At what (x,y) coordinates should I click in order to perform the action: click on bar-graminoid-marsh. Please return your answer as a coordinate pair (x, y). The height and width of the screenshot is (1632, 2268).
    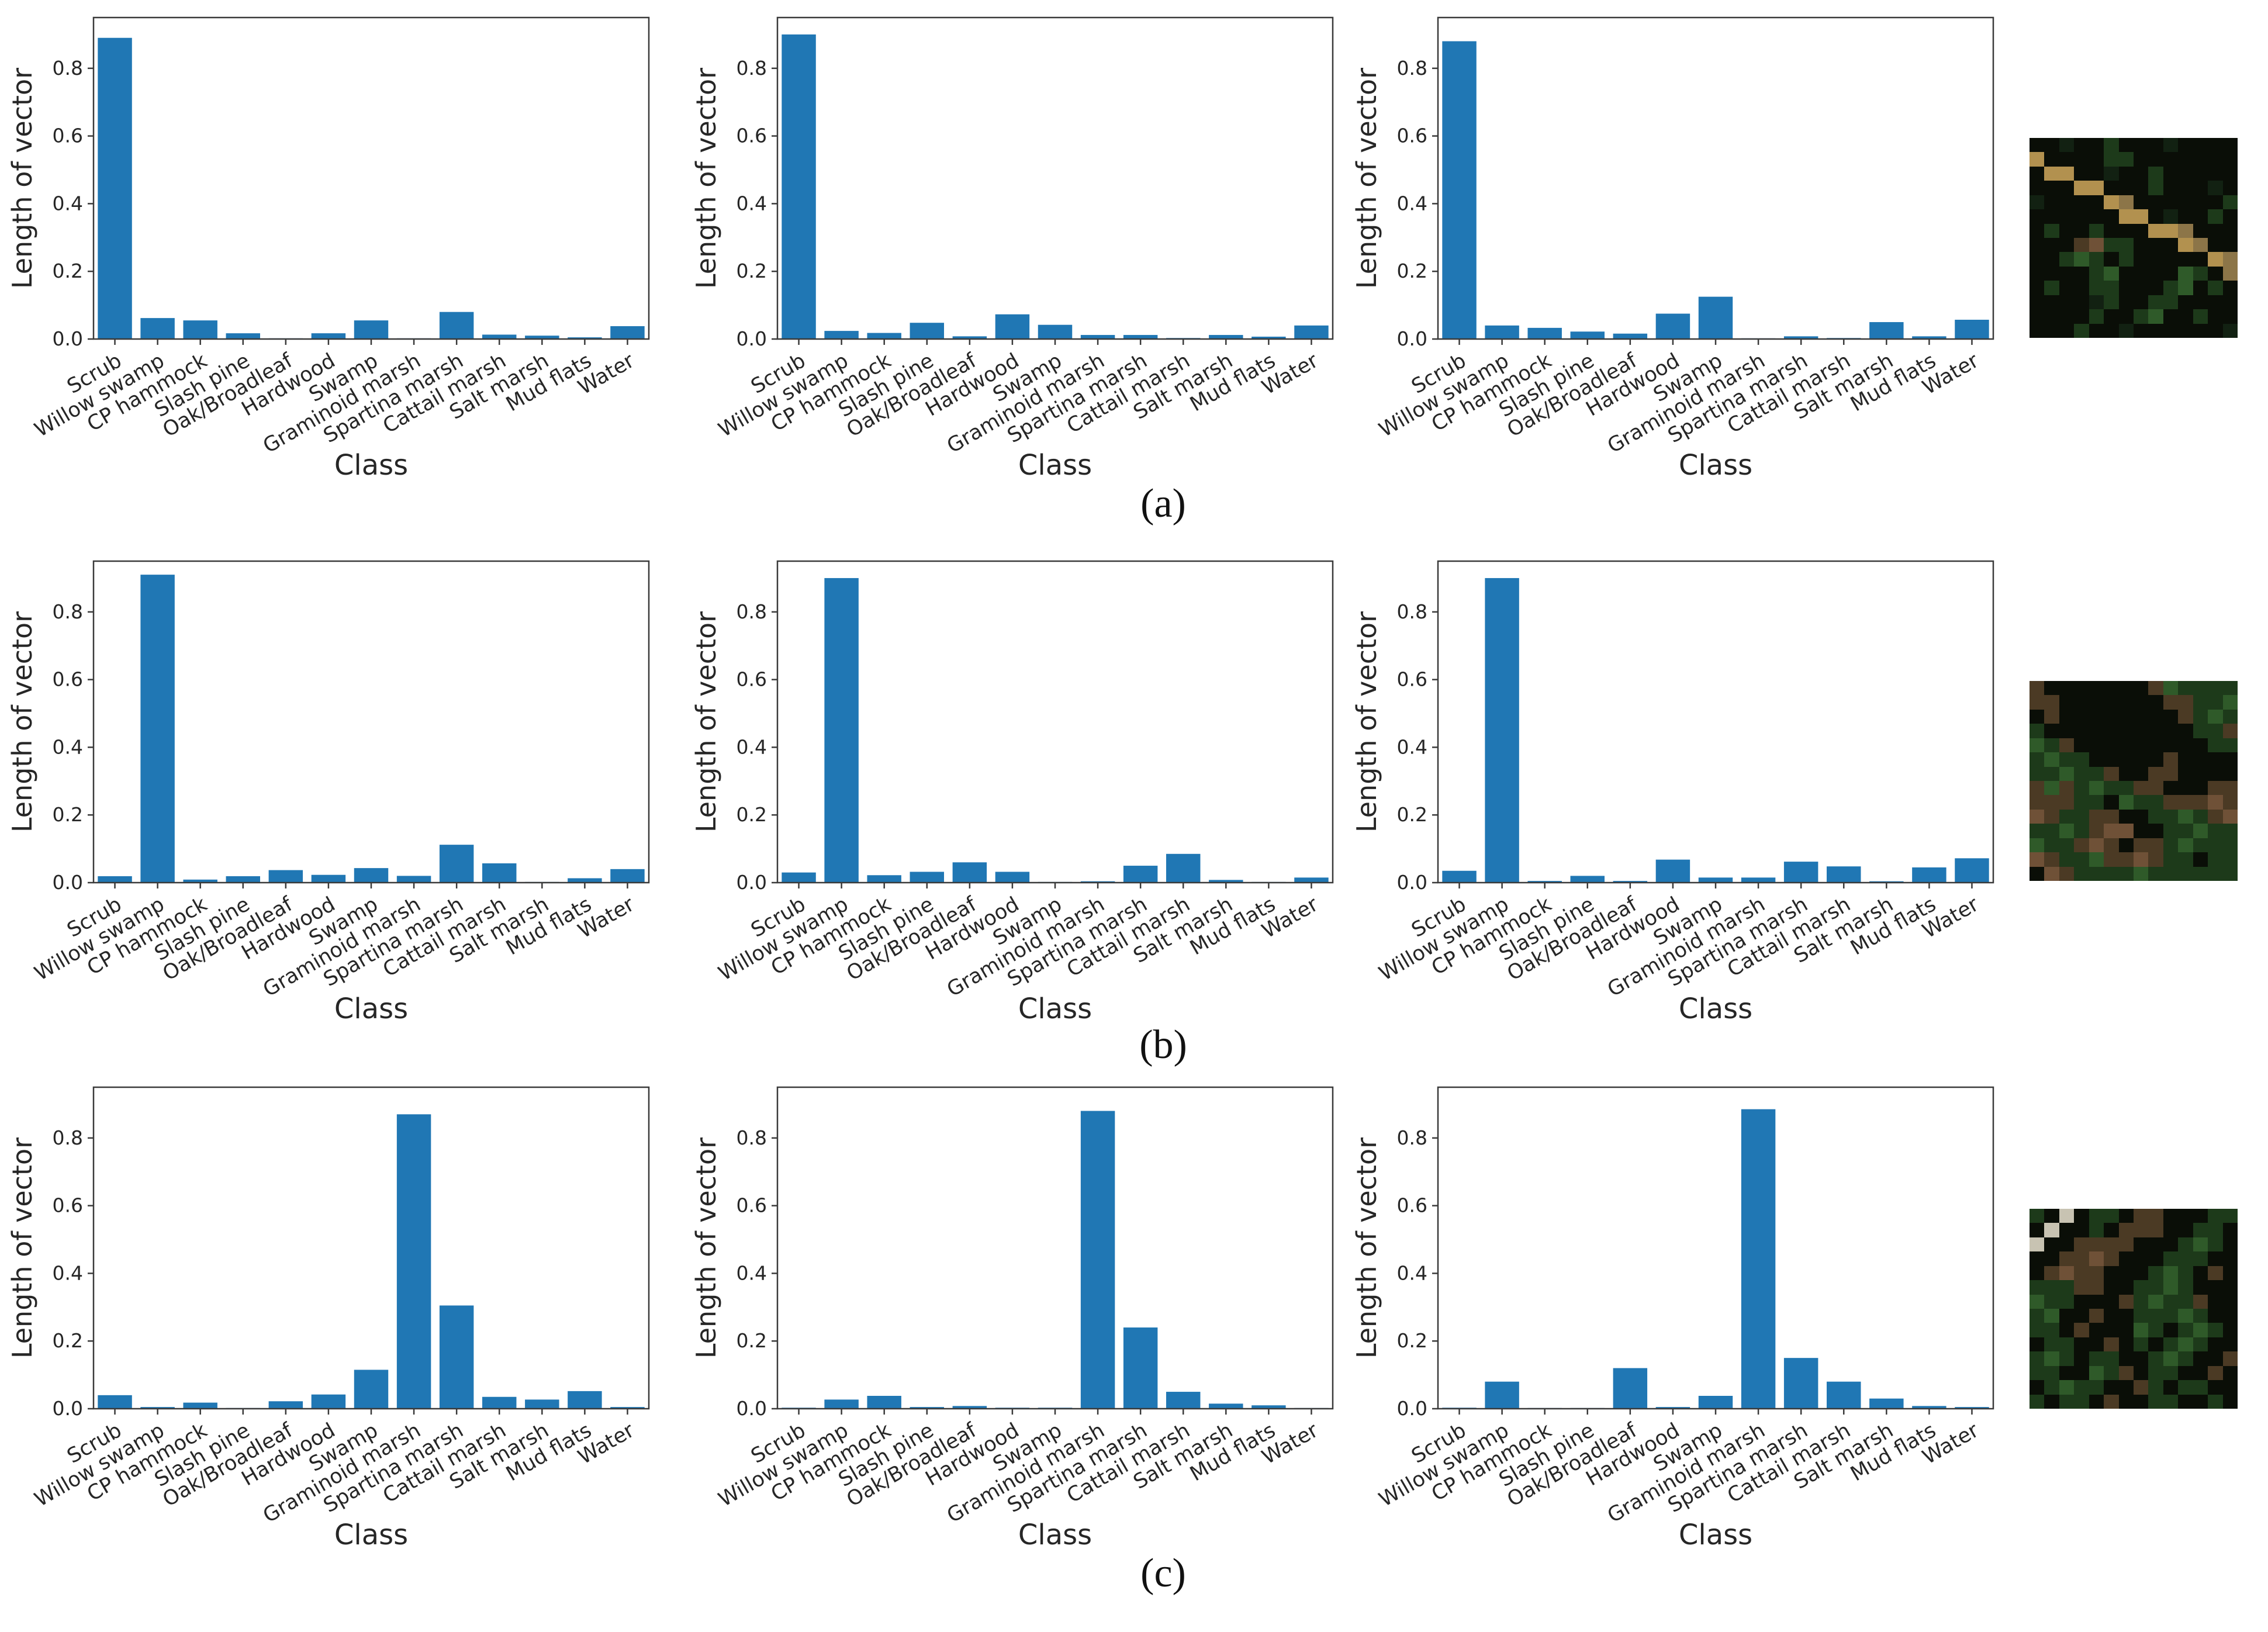
    Looking at the image, I should click on (1097, 337).